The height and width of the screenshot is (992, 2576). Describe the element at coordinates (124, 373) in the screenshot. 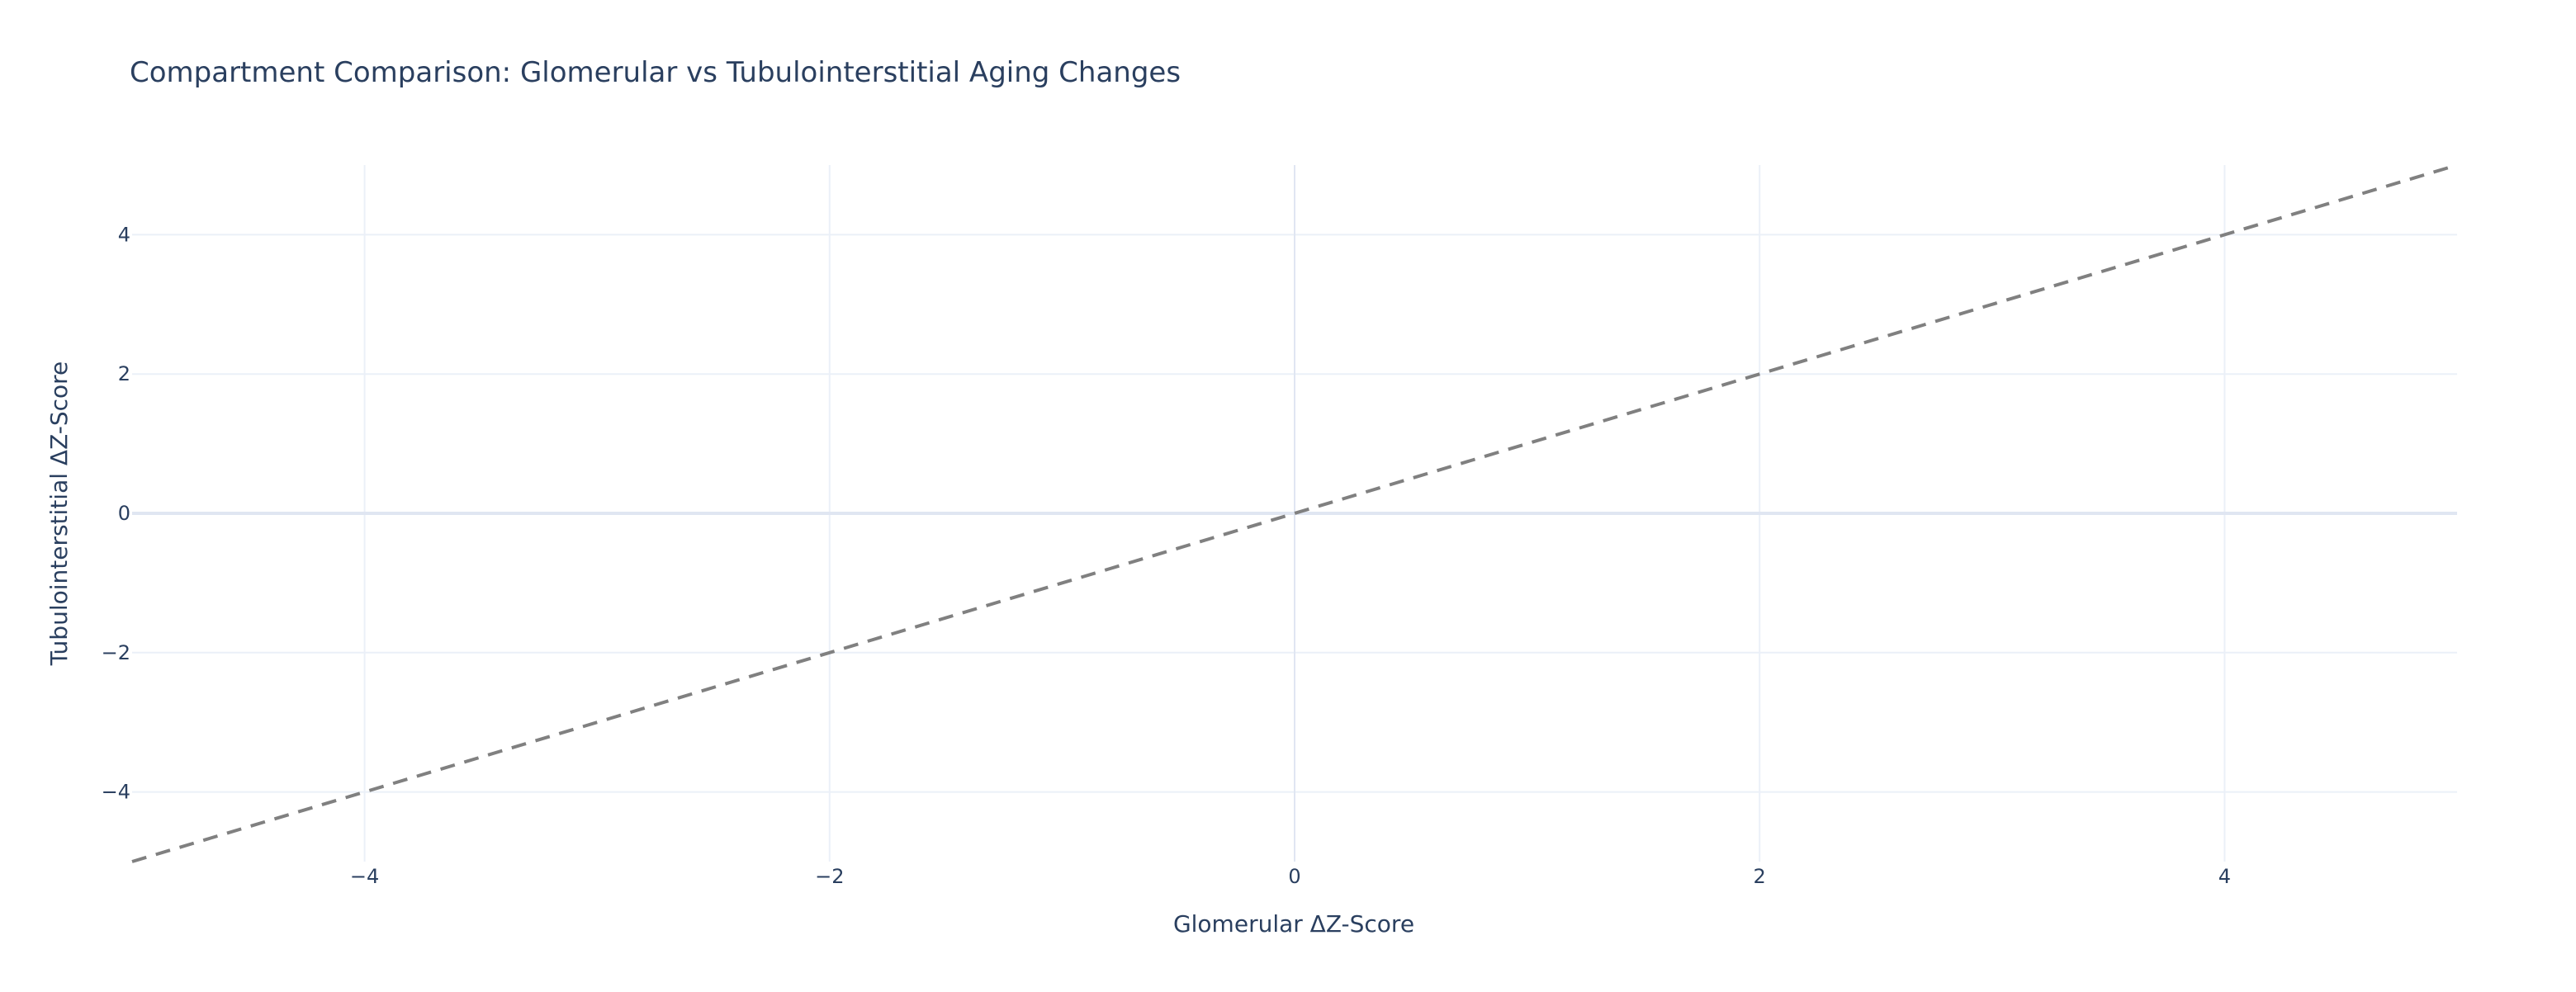

I see `y-tick-label: 2` at that location.